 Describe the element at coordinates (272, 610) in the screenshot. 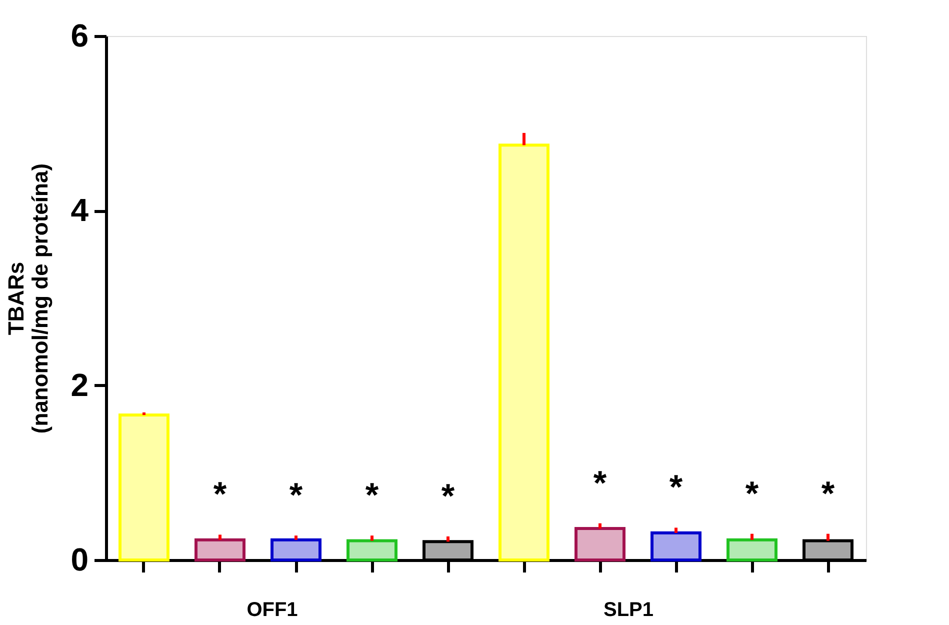

I see `text: OFF1` at that location.